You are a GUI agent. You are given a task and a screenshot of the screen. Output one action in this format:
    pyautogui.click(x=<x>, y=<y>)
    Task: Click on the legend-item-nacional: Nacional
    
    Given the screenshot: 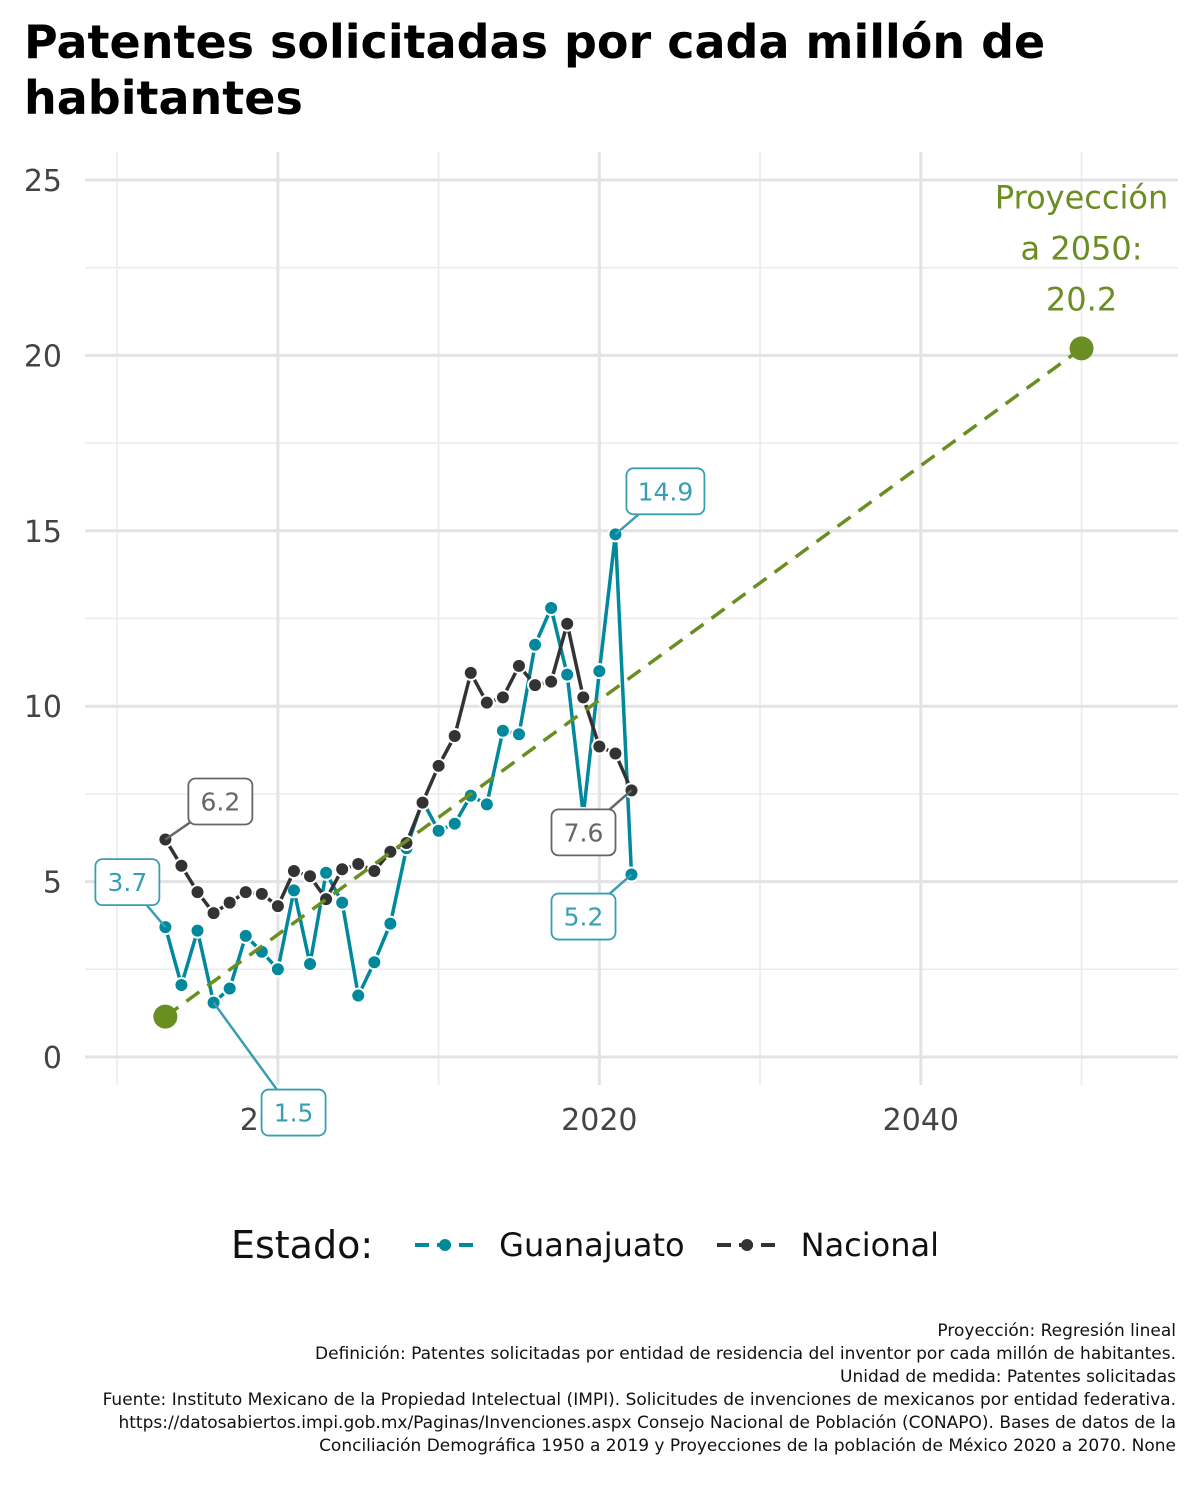 What is the action you would take?
    pyautogui.click(x=827, y=1245)
    